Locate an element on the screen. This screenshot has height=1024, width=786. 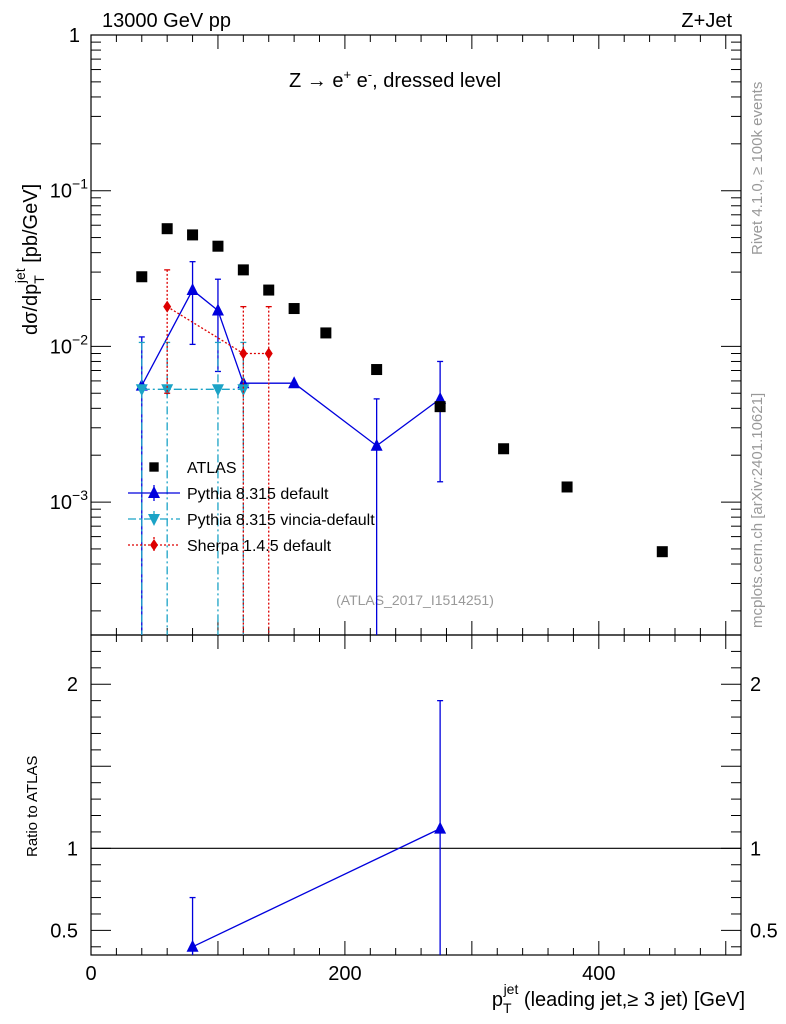
ratio-y-tick-label: 2 is located at coordinates (72, 685).